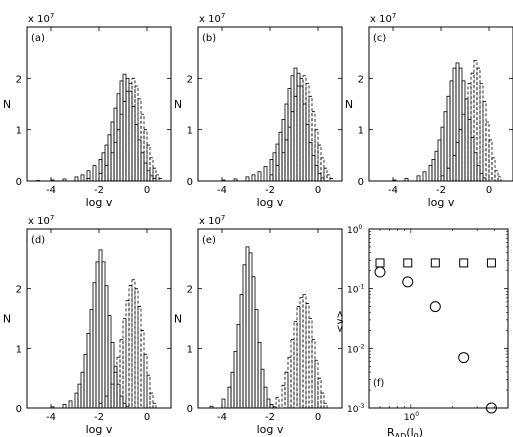 The width and height of the screenshot is (513, 437). Describe the element at coordinates (51, 417) in the screenshot. I see `x-tick-label: -4` at that location.